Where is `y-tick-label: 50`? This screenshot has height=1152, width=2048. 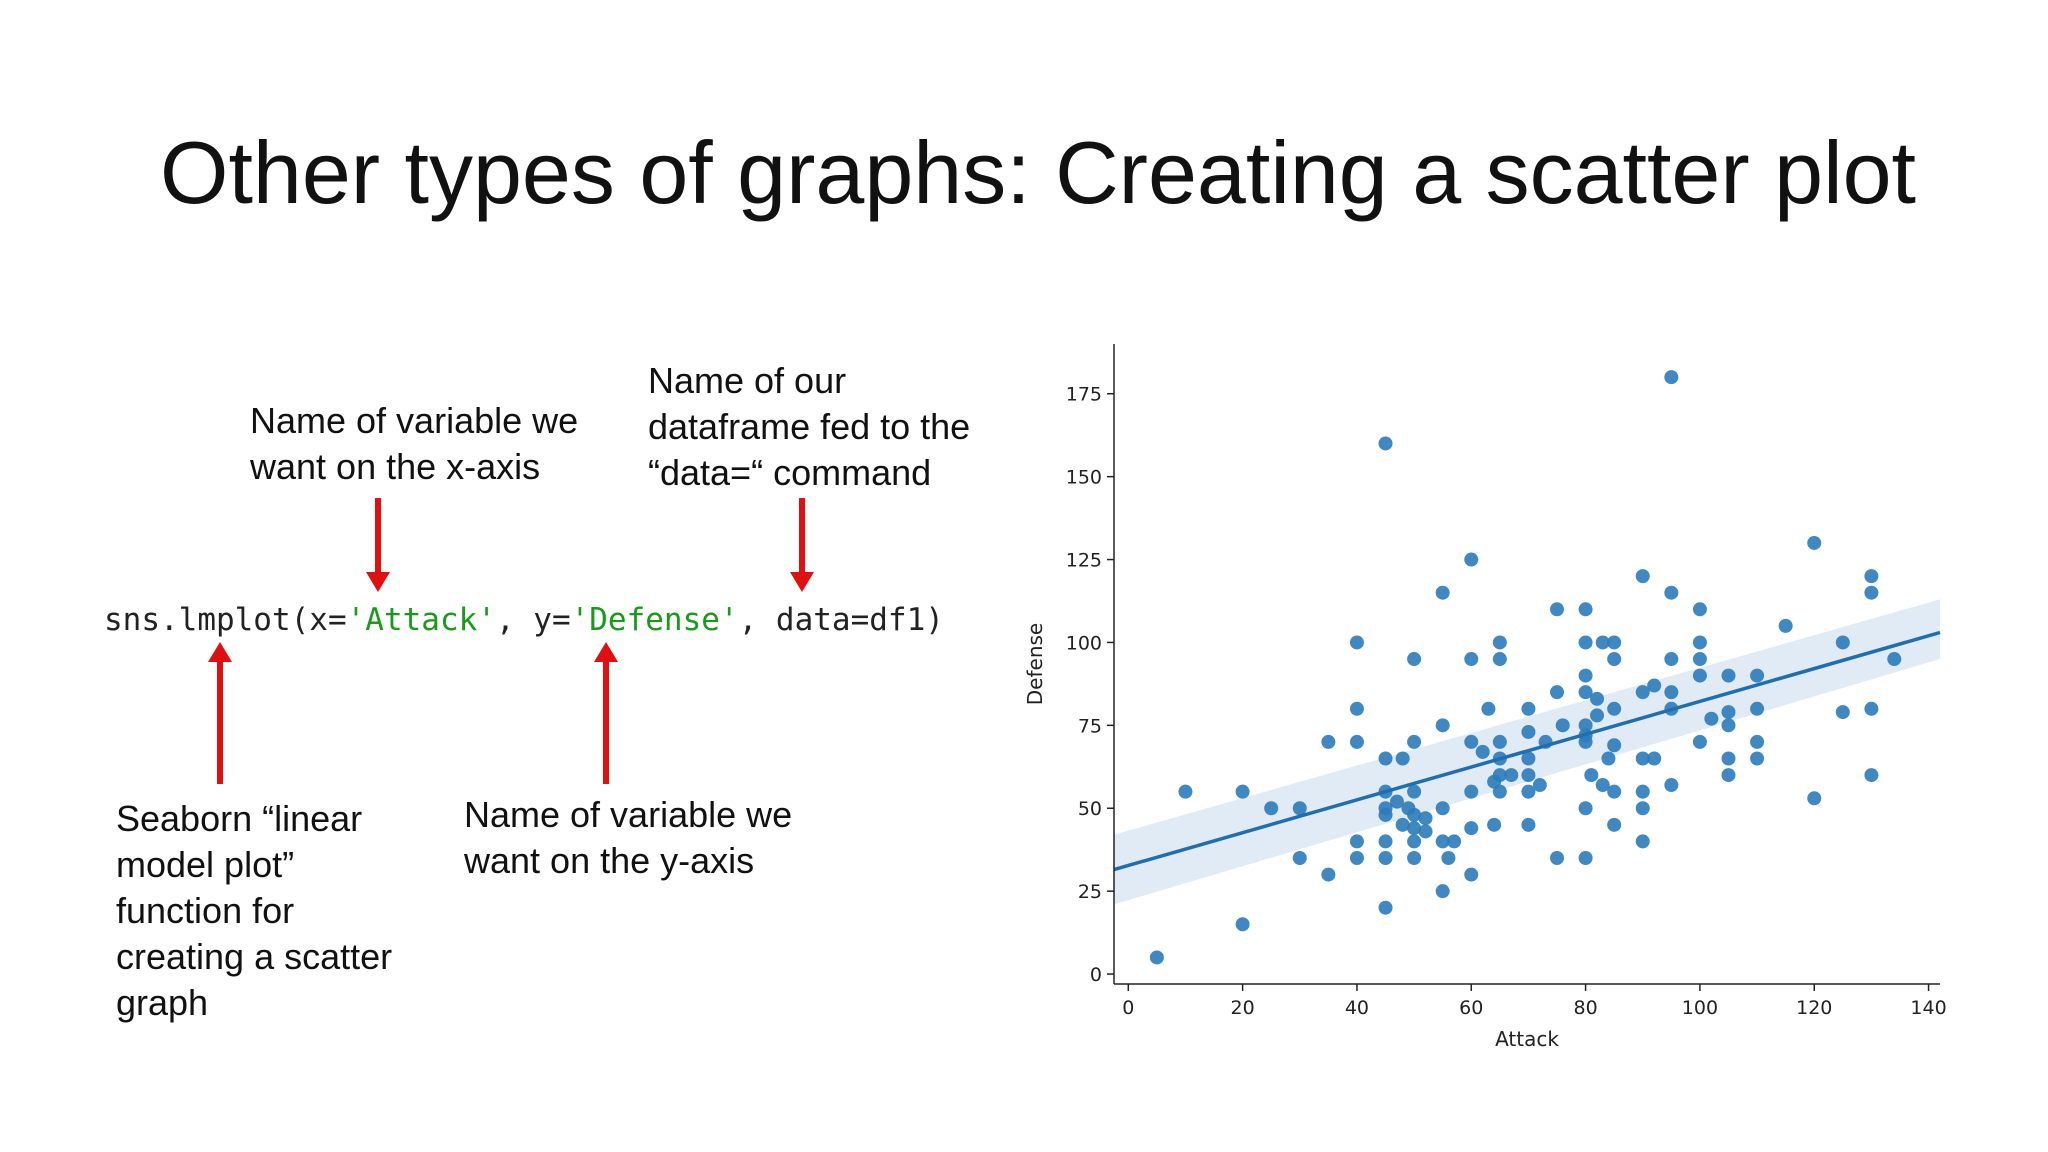
y-tick-label: 50 is located at coordinates (1090, 809).